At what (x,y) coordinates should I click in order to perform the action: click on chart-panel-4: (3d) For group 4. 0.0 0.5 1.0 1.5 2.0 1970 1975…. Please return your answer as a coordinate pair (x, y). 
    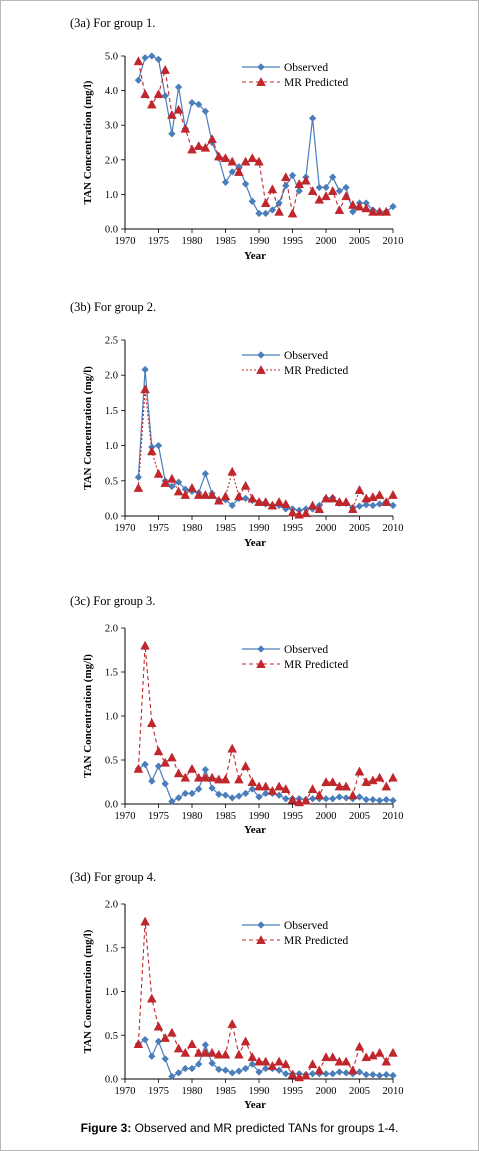
    Looking at the image, I should click on (237, 990).